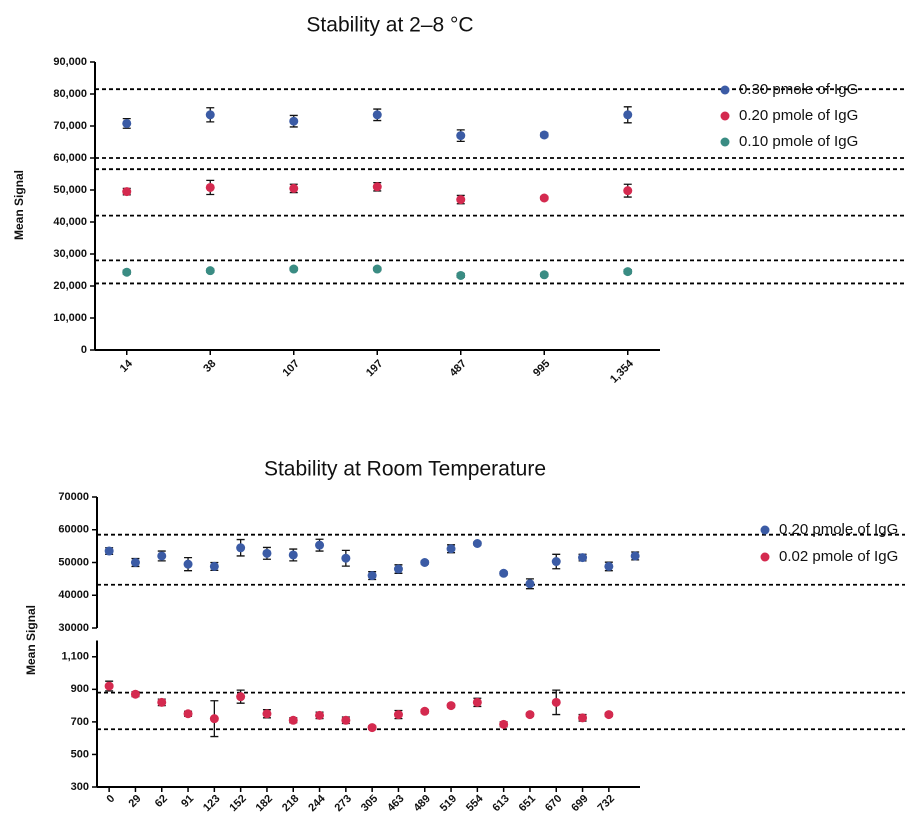 This screenshot has height=821, width=908. I want to click on x-tick-label: 1,354, so click(622, 371).